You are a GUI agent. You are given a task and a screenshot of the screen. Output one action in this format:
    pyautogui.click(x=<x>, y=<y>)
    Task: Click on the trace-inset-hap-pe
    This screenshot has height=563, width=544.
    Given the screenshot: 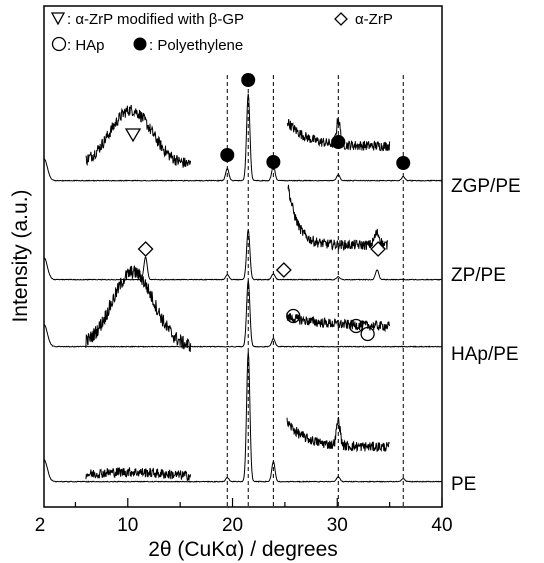 What is the action you would take?
    pyautogui.click(x=138, y=308)
    